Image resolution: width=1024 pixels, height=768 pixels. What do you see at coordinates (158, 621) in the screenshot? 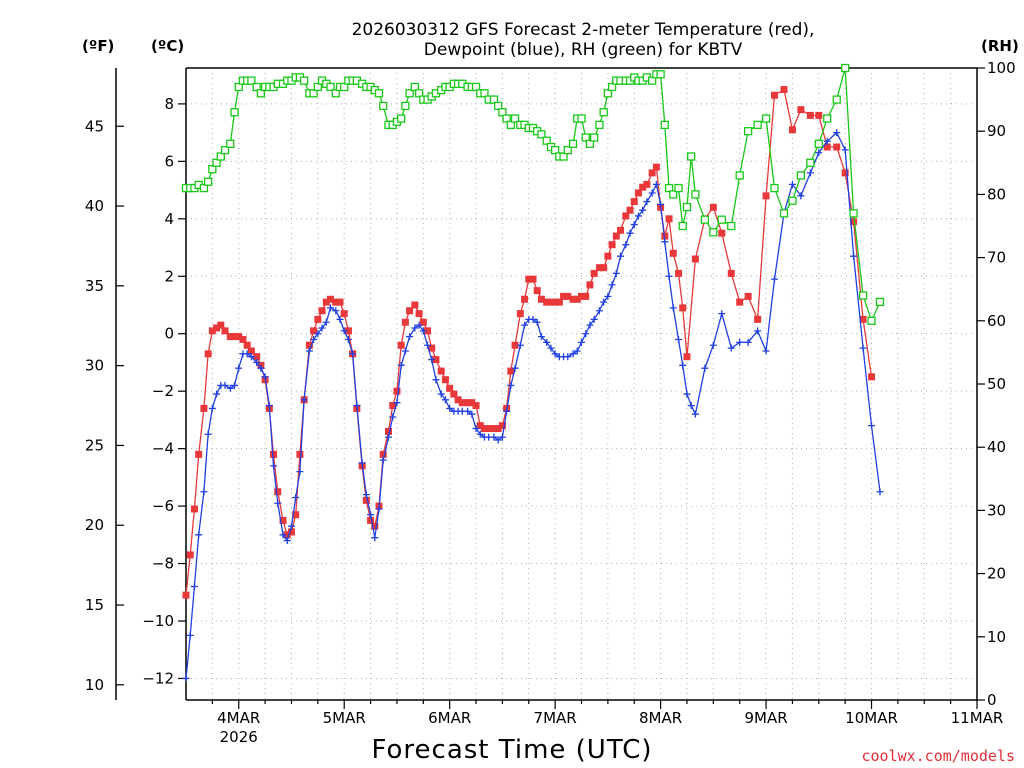
I see `celsius-tick-label: −10` at bounding box center [158, 621].